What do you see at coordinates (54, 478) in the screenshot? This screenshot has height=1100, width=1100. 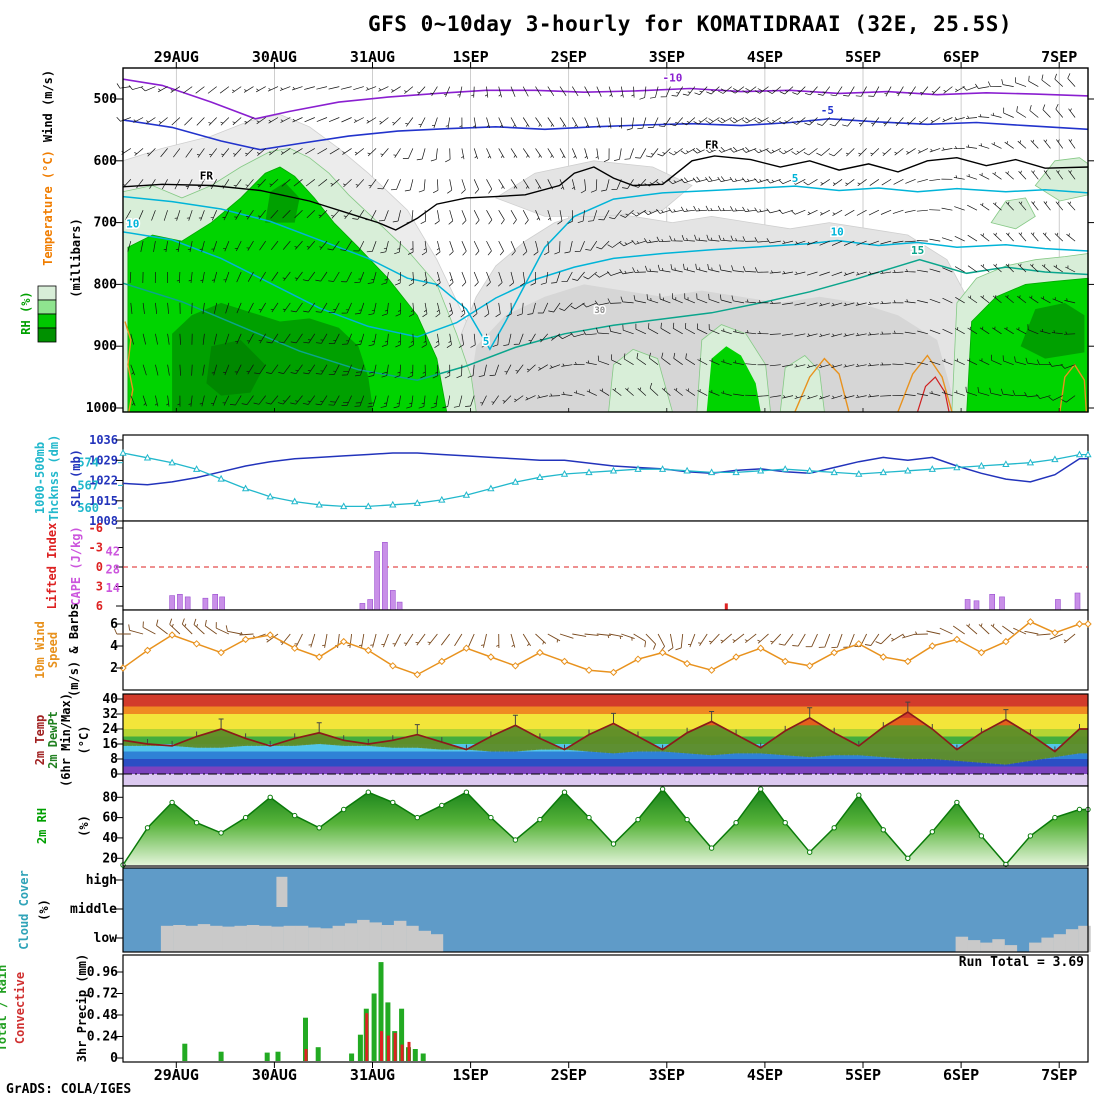 I see `svg-text: Thcknss (dm)` at bounding box center [54, 478].